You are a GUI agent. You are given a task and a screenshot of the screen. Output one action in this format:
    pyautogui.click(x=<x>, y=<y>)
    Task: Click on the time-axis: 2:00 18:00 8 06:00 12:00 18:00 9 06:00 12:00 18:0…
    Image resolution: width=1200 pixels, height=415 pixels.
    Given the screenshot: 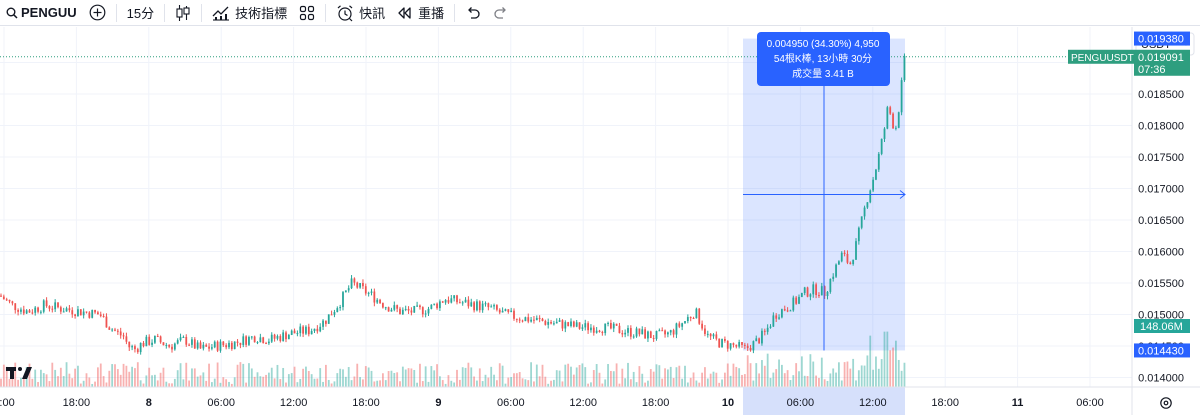 What is the action you would take?
    pyautogui.click(x=600, y=400)
    